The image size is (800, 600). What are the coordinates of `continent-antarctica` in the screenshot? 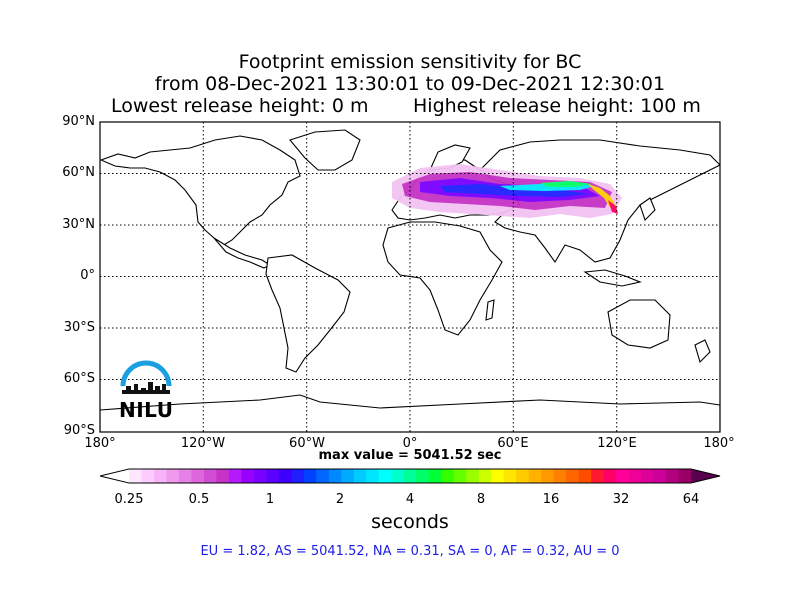 It's located at (410, 413).